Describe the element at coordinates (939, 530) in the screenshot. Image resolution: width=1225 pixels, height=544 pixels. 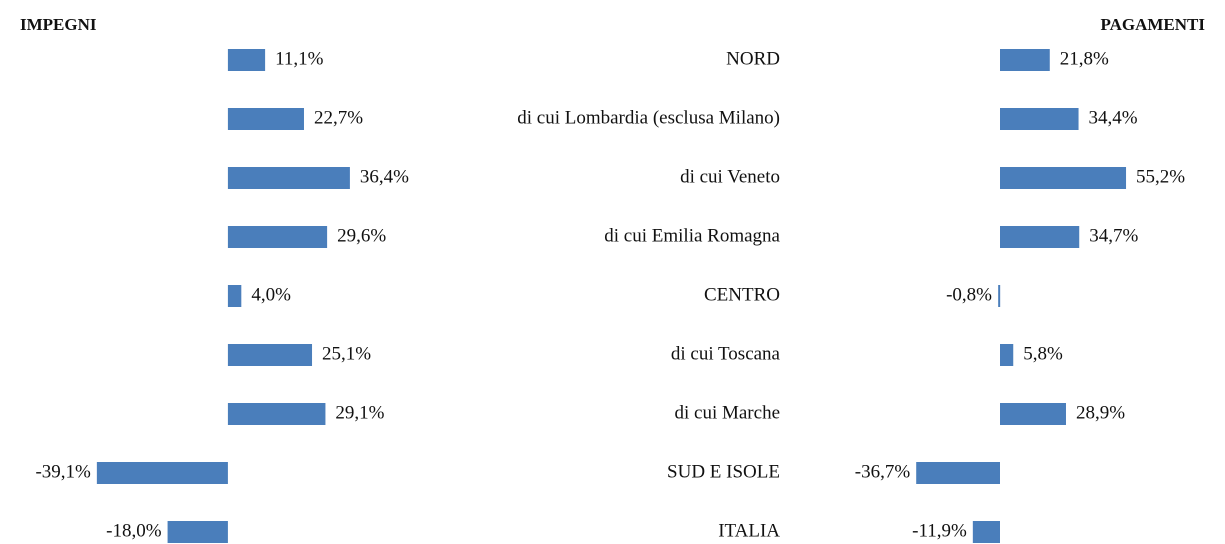
I see `value-label: -11,9%` at that location.